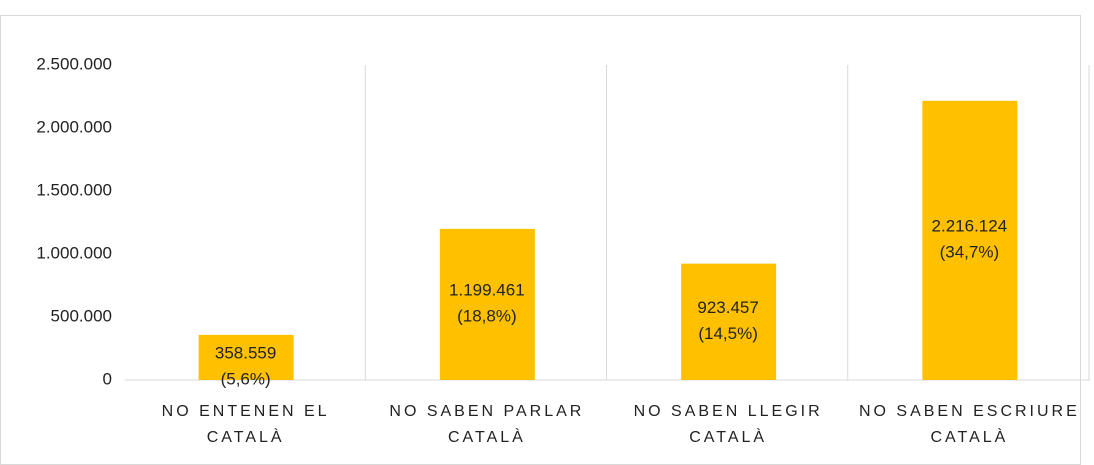 The image size is (1094, 465). Describe the element at coordinates (74, 126) in the screenshot. I see `y-tick-label: 2.000.000` at that location.